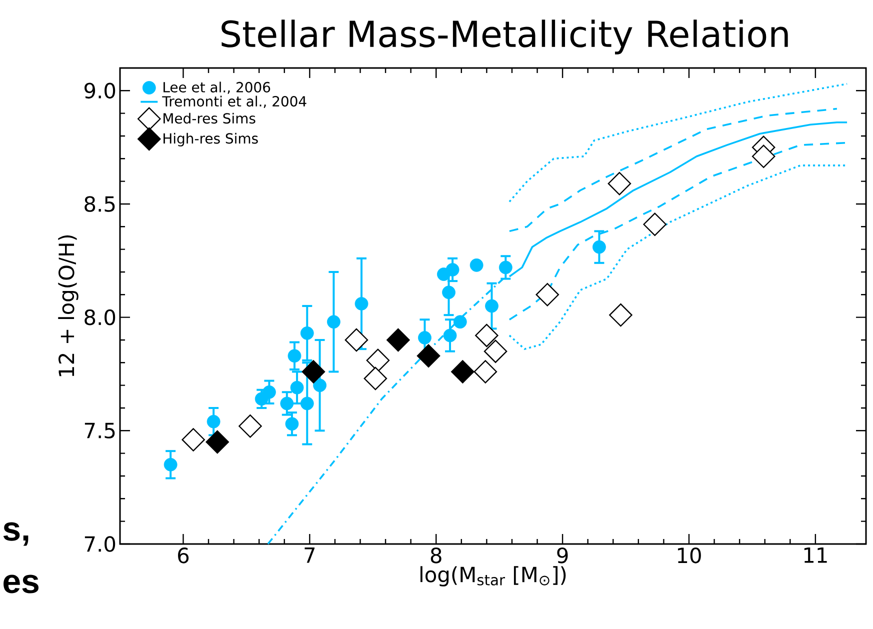 Image resolution: width=873 pixels, height=629 pixels. Describe the element at coordinates (183, 556) in the screenshot. I see `x-tick-label: 6` at that location.